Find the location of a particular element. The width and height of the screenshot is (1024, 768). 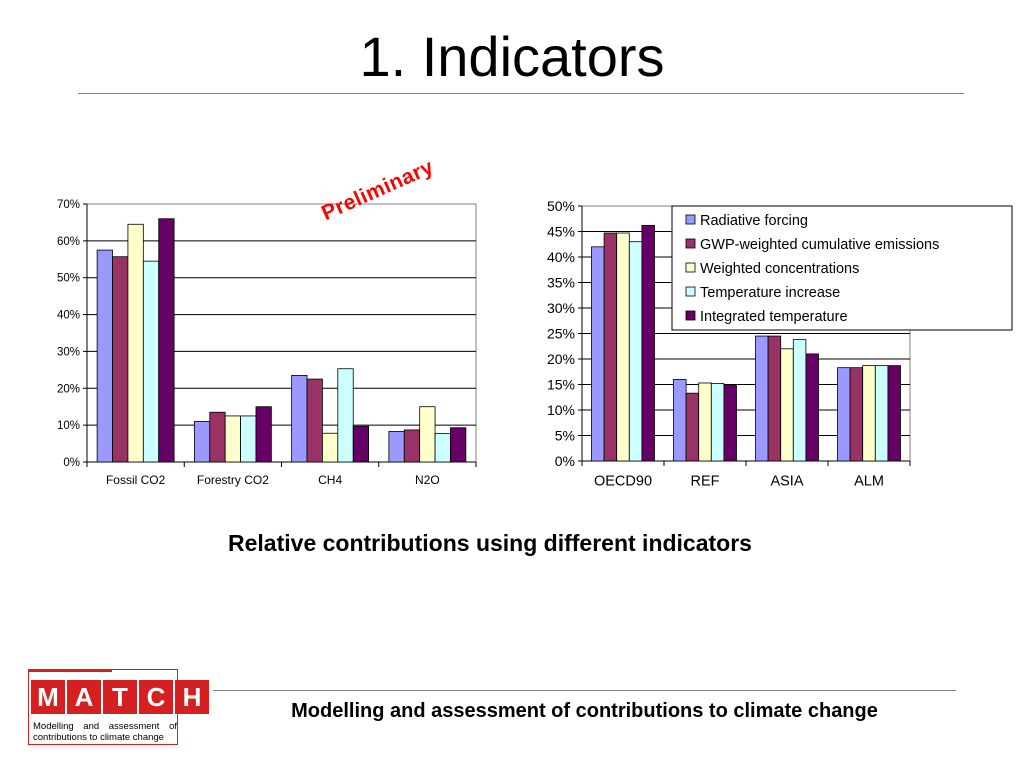

logo-letter: A is located at coordinates (84, 697).